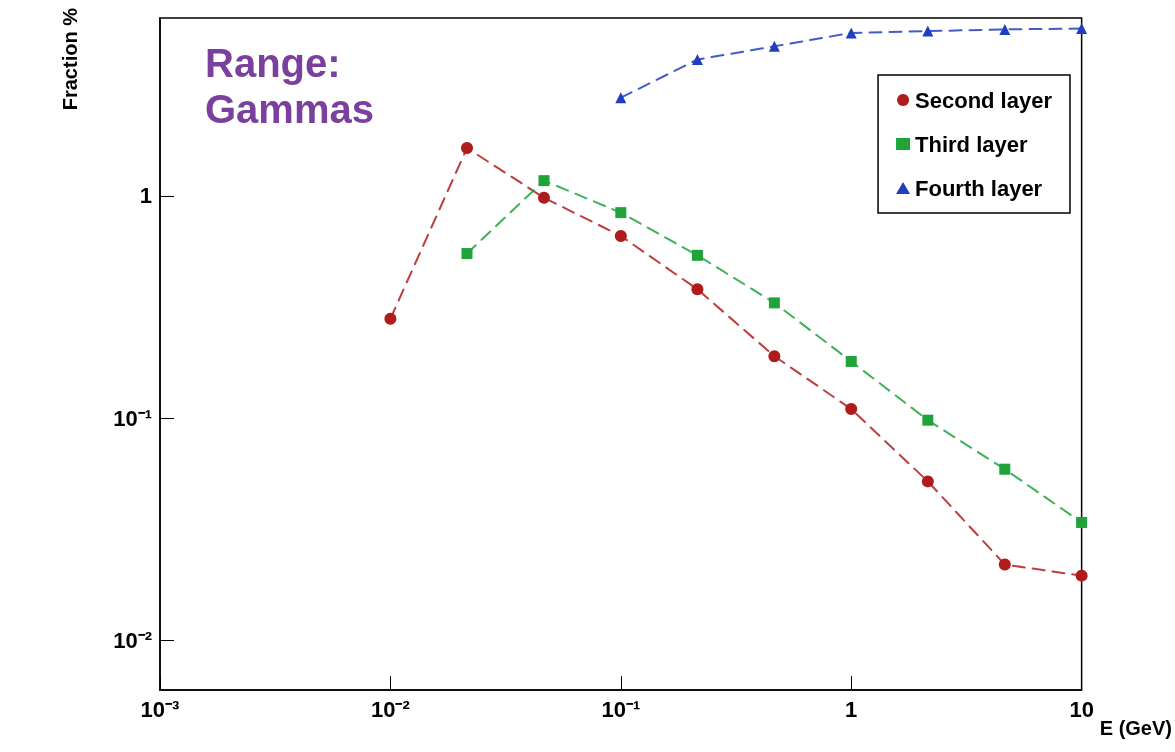 The image size is (1175, 752). What do you see at coordinates (971, 144) in the screenshot?
I see `legend-label: Third layer` at bounding box center [971, 144].